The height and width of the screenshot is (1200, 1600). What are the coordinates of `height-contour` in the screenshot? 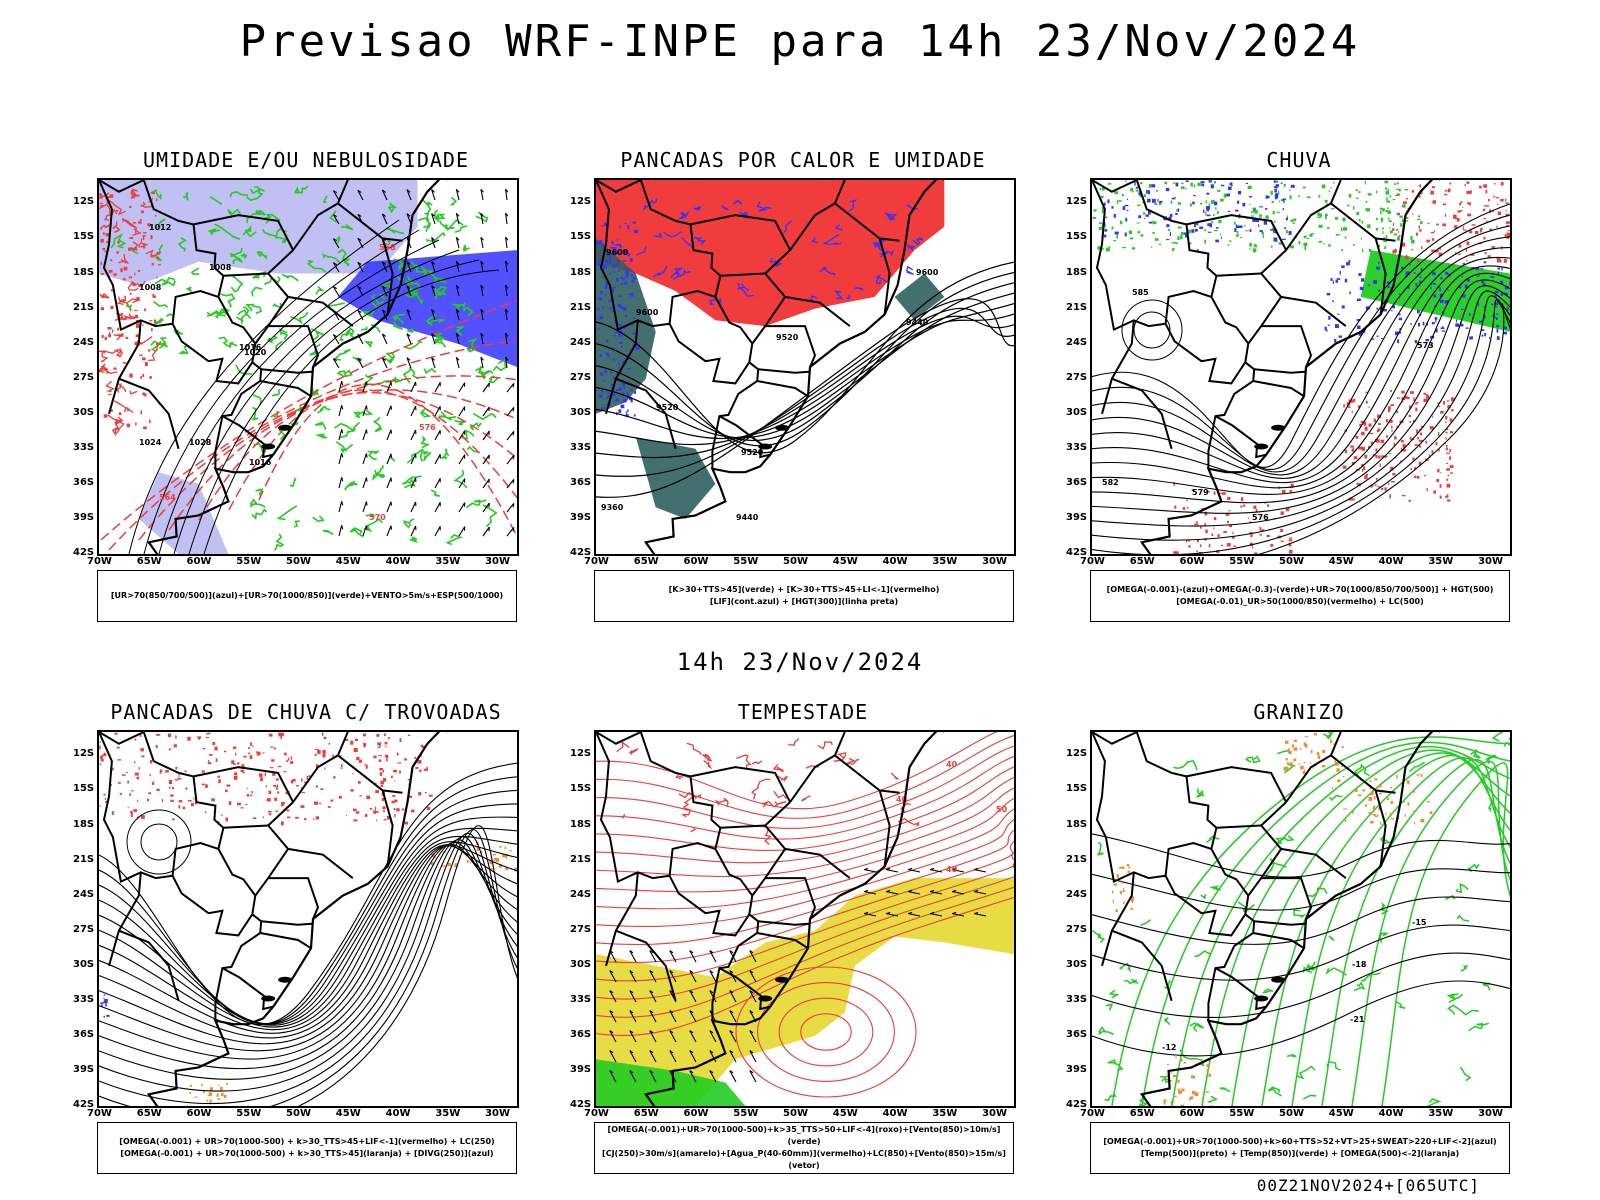 It's located at (805, 392).